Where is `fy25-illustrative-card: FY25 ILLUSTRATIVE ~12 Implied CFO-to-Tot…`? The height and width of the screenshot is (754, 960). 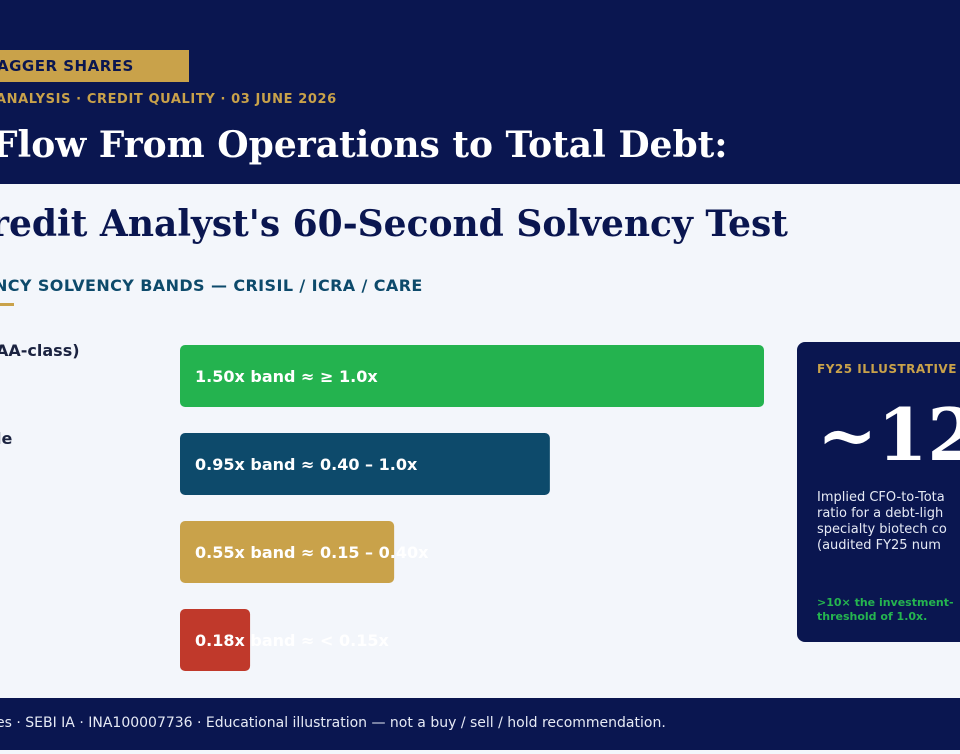 fy25-illustrative-card: FY25 ILLUSTRATIVE ~12 Implied CFO-to-Tot… is located at coordinates (878, 492).